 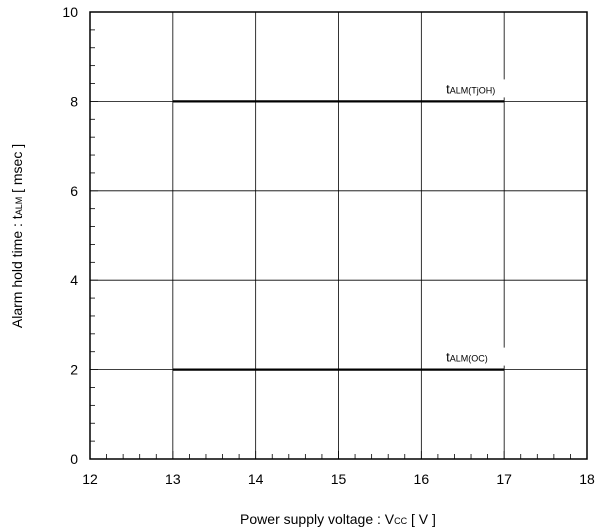 I want to click on series-label: tALM(OC), so click(x=467, y=357).